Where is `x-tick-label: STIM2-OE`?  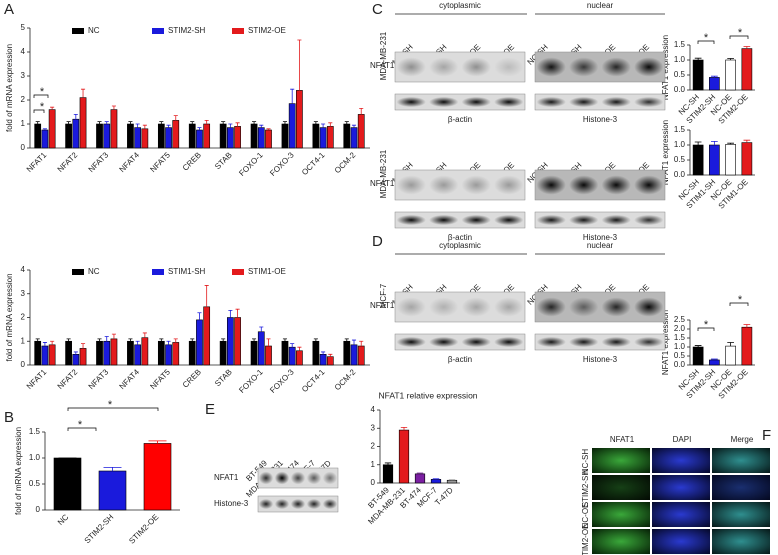 x-tick-label: STIM2-OE is located at coordinates (143, 529).